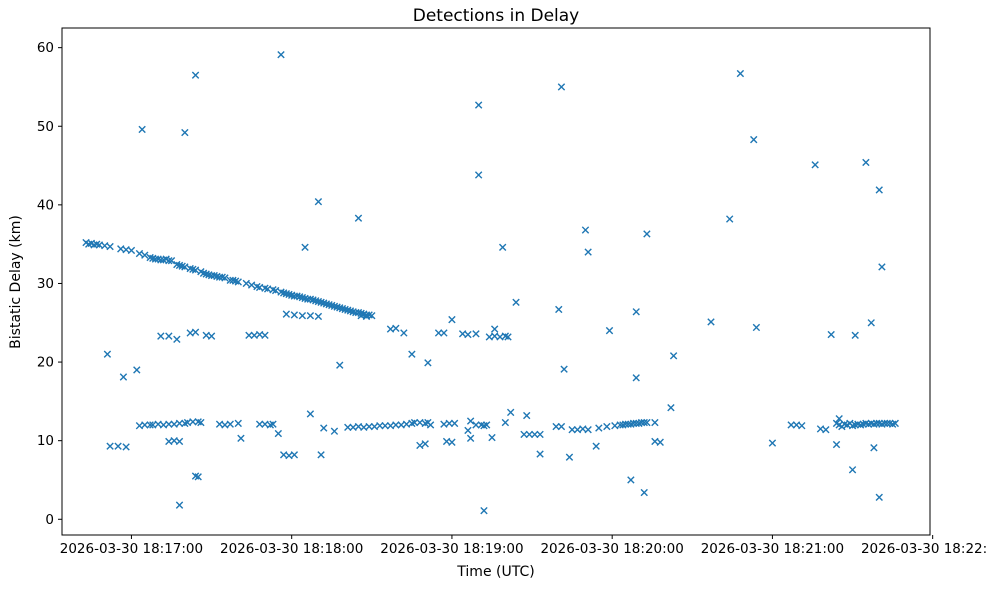 The height and width of the screenshot is (590, 987). What do you see at coordinates (451, 549) in the screenshot?
I see `x-tick-label: 2026-03-30 18:19:00` at bounding box center [451, 549].